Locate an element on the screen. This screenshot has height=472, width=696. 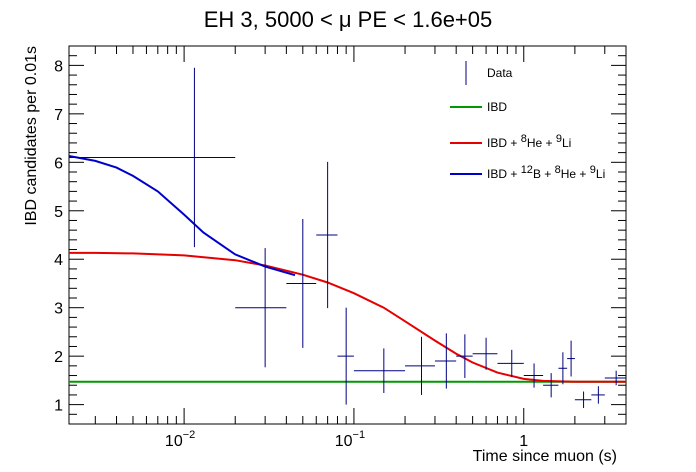
chart-title: EH 3, 5000 < μ PE < 1.6e+05 is located at coordinates (348, 19).